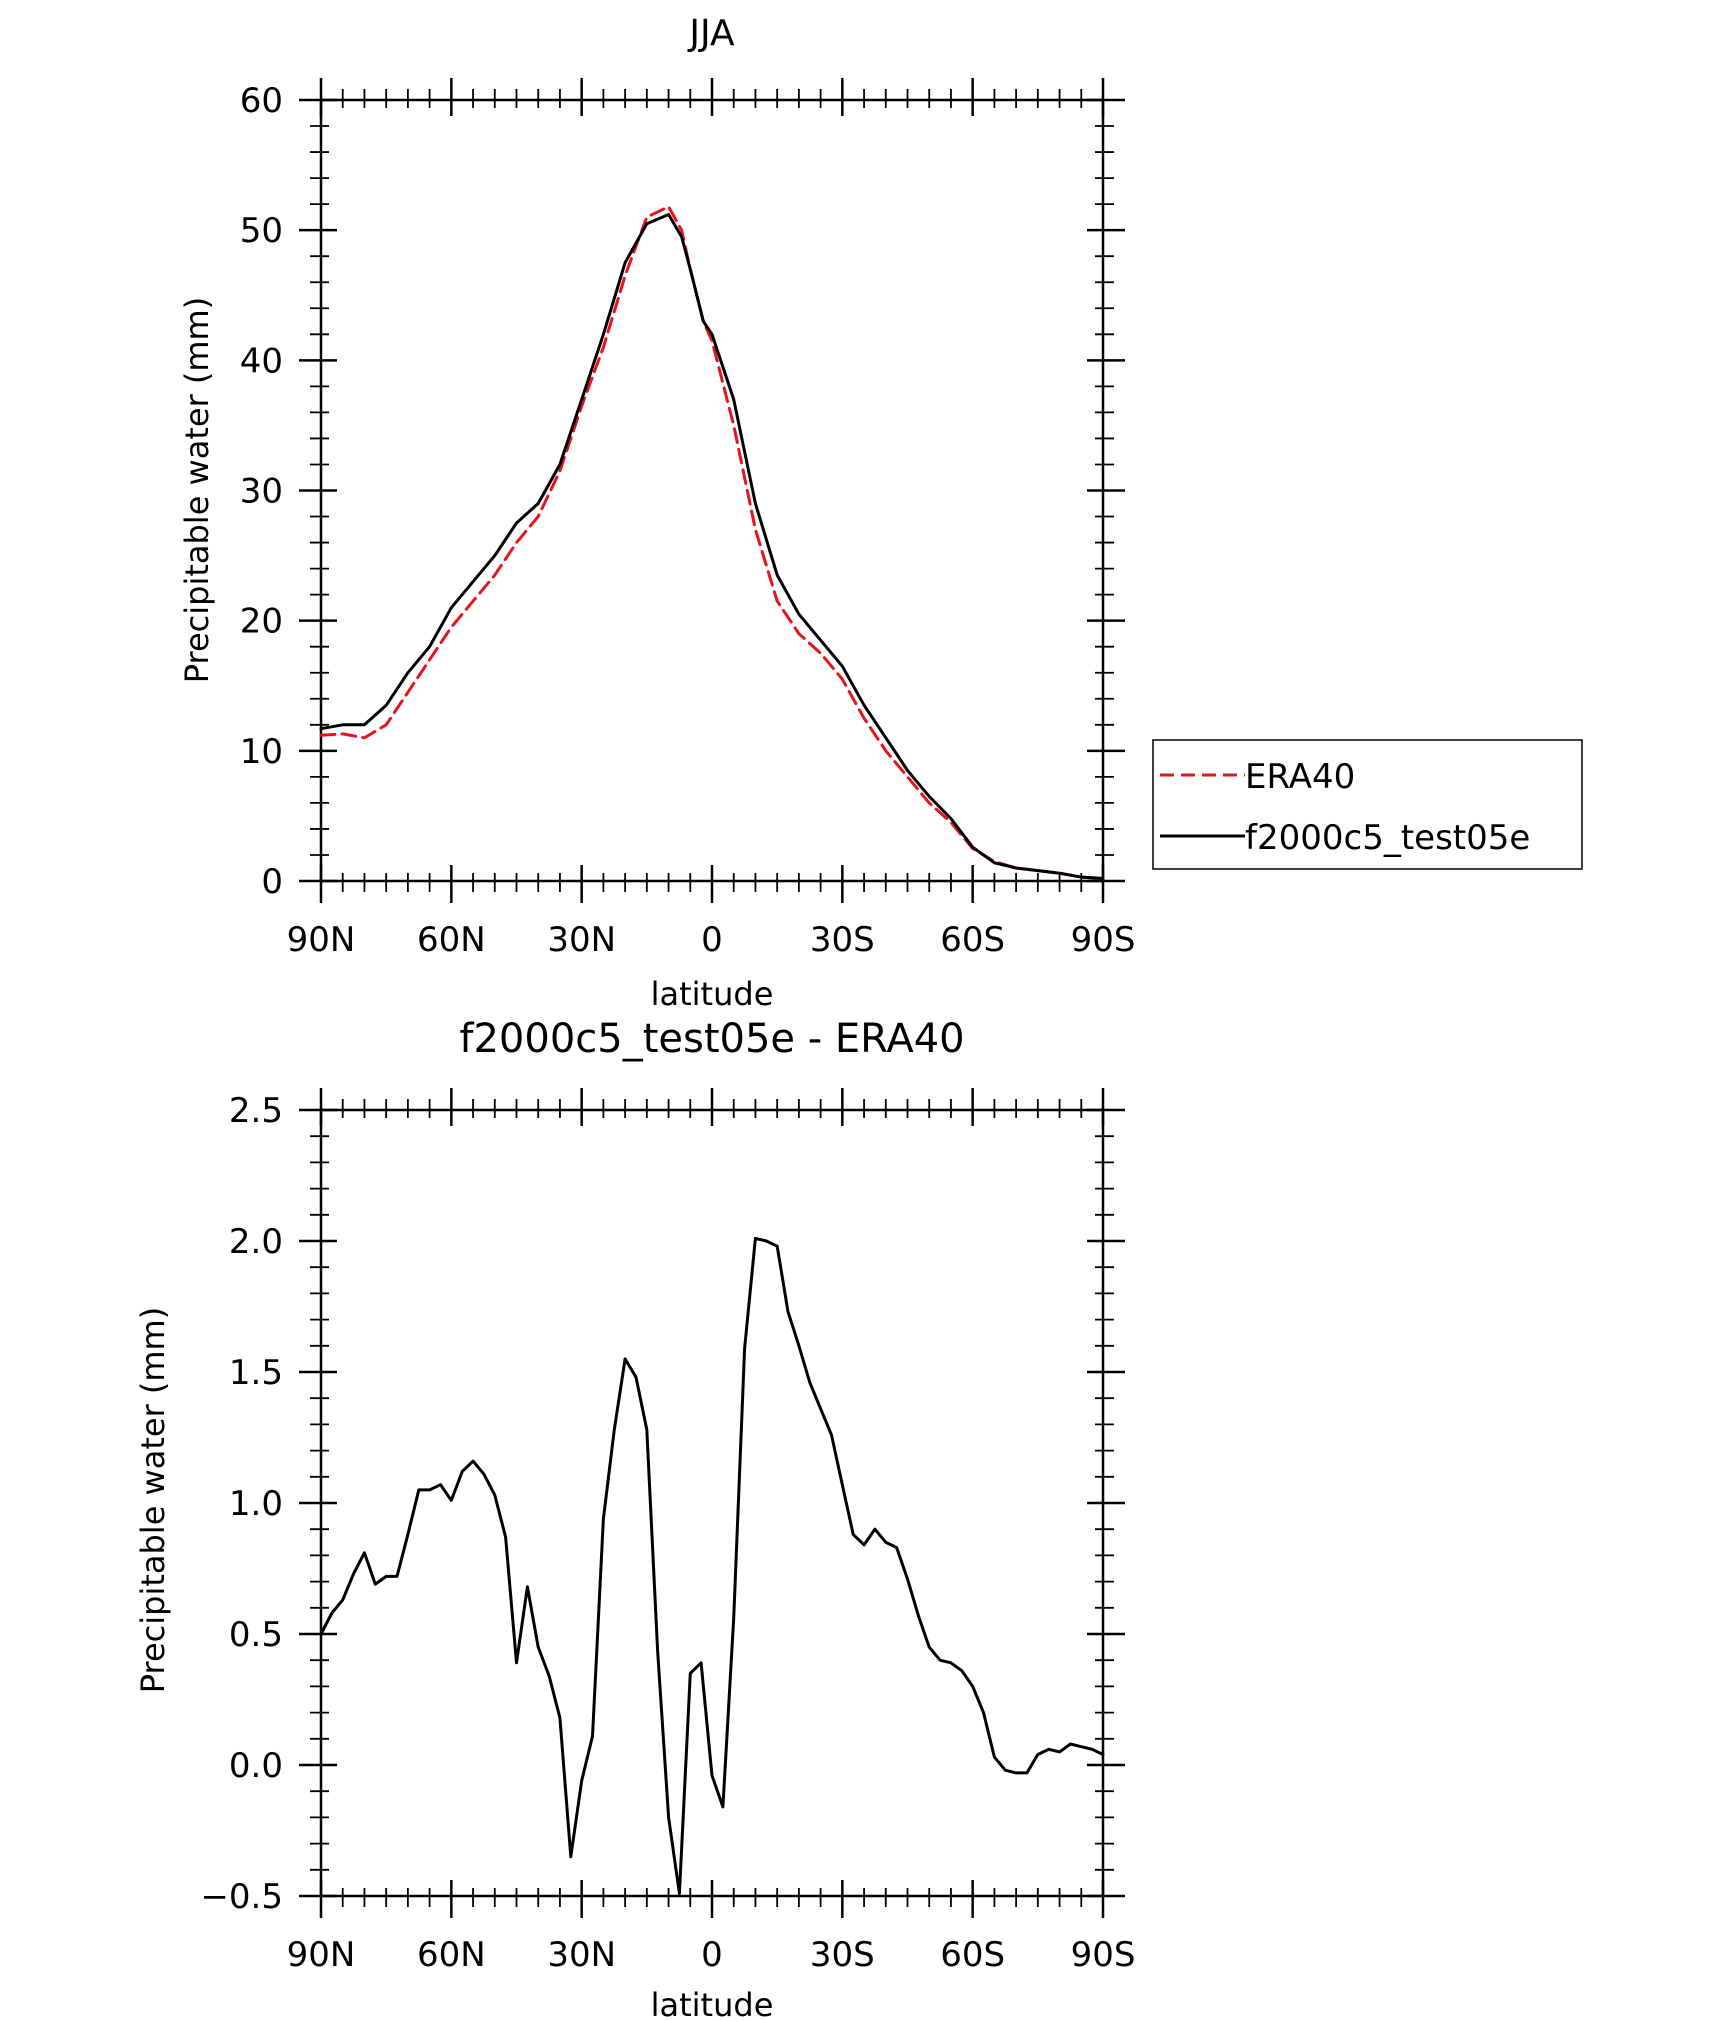 This screenshot has width=1710, height=2021. I want to click on top-y-tick-labels: 0 10 20 30 40 50 60, so click(261, 491).